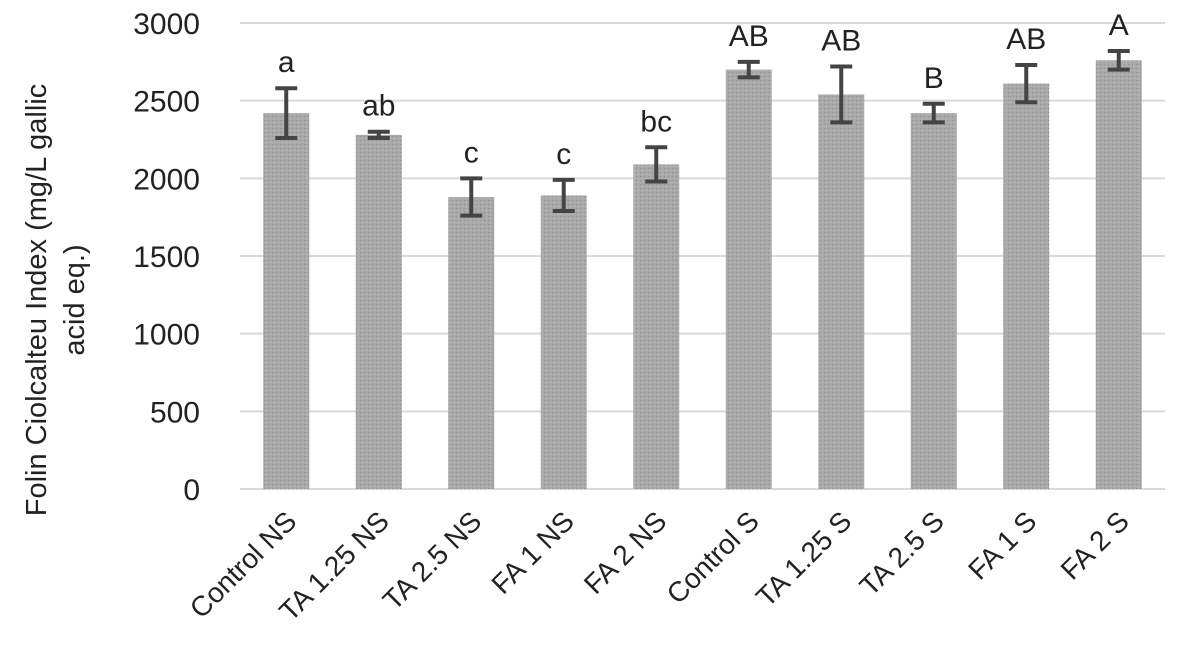 The width and height of the screenshot is (1200, 663). What do you see at coordinates (37, 300) in the screenshot?
I see `y-axis-title-line-1: Folin Ciolcalteu Index (mg/L gallic` at bounding box center [37, 300].